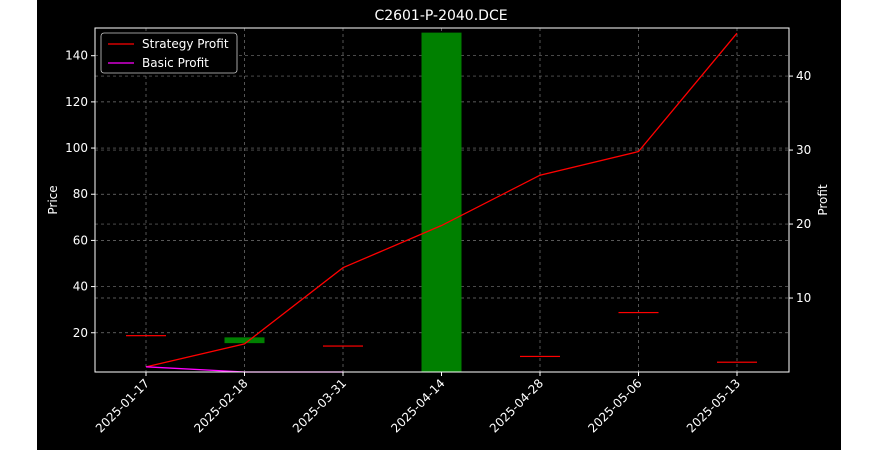 This screenshot has width=878, height=454. I want to click on right-y-tick-label: 20, so click(803, 224).